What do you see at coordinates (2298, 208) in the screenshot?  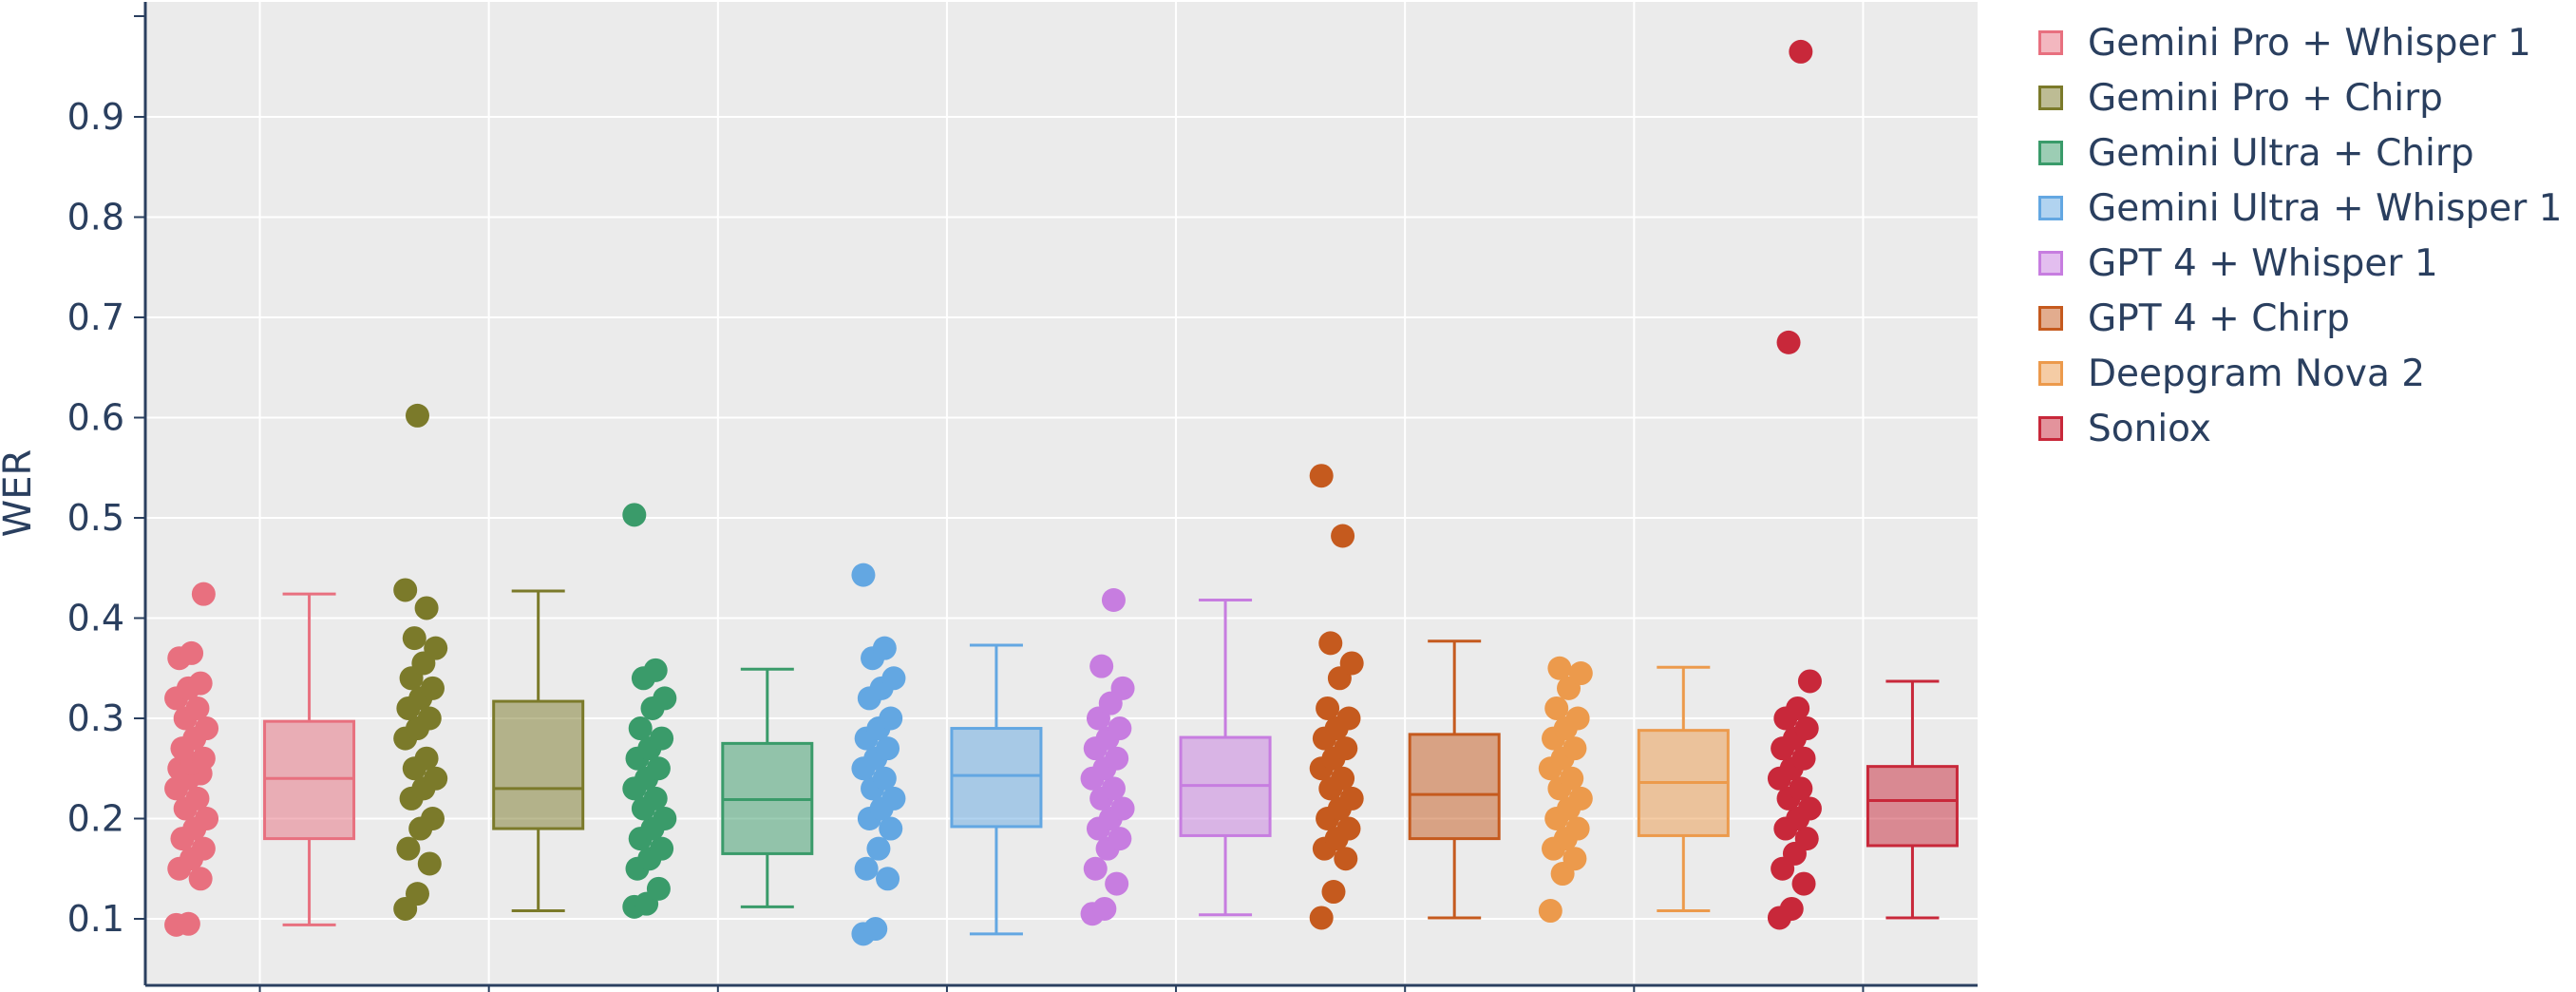 I see `legend-item: Gemini Ultra + Whisper 1` at bounding box center [2298, 208].